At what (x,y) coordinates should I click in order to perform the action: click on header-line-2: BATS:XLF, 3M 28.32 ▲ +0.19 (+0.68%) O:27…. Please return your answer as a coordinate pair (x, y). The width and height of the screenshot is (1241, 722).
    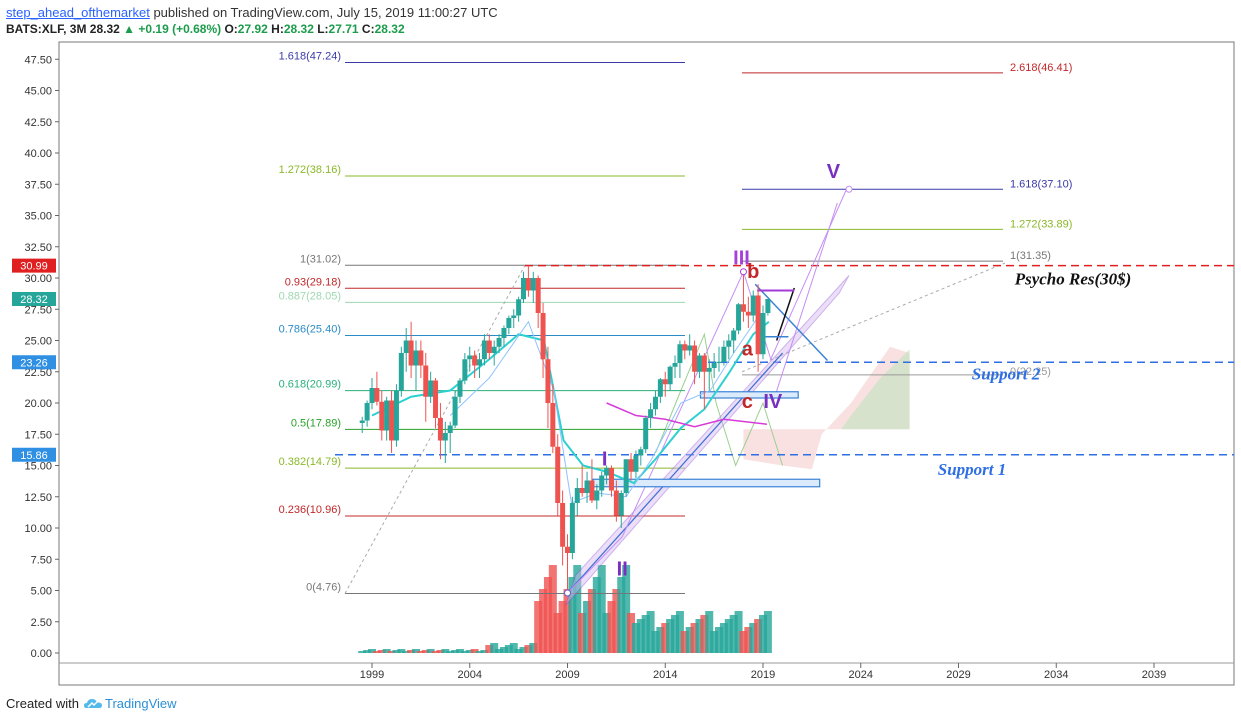
    Looking at the image, I should click on (205, 29).